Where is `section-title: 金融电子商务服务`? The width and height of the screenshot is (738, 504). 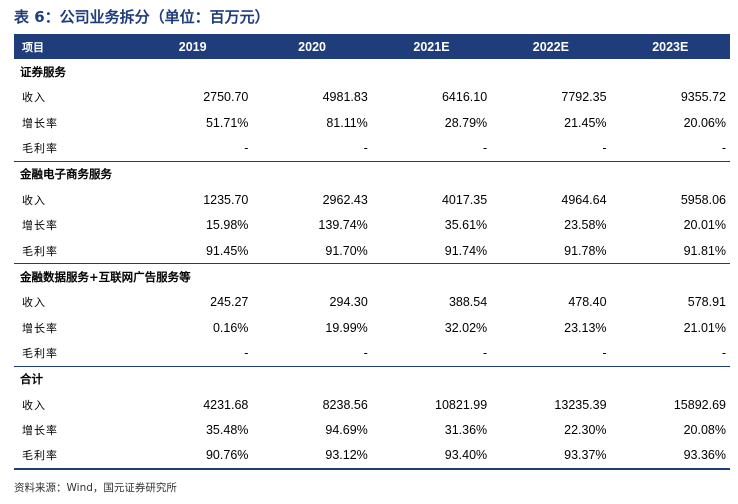
section-title: 金融电子商务服务 is located at coordinates (372, 173).